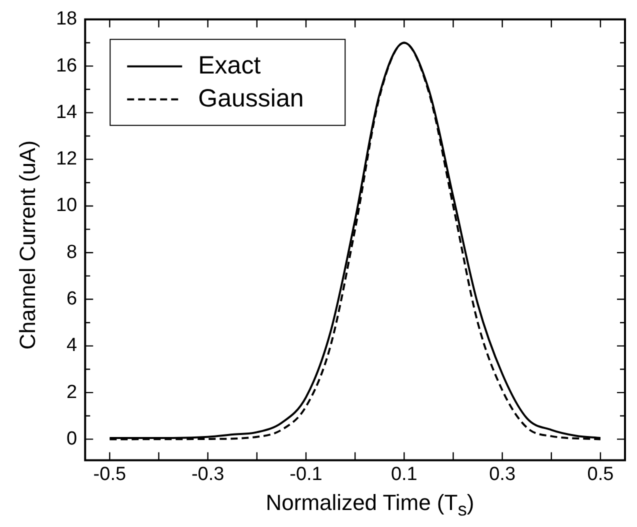 Image resolution: width=637 pixels, height=527 pixels. I want to click on x-tick-label: 0.5, so click(600, 474).